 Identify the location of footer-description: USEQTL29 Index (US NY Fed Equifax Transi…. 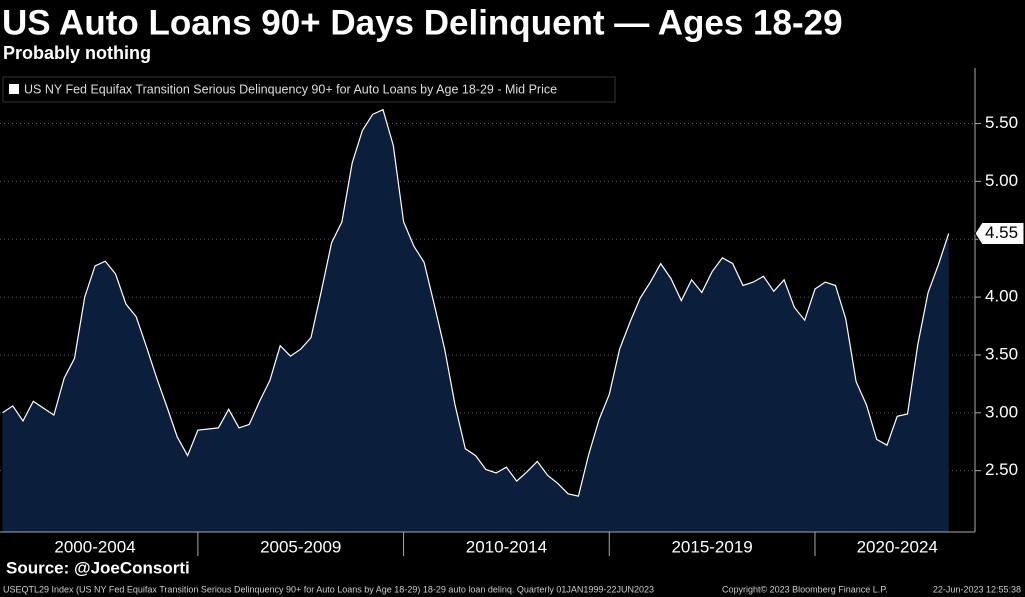
(328, 589).